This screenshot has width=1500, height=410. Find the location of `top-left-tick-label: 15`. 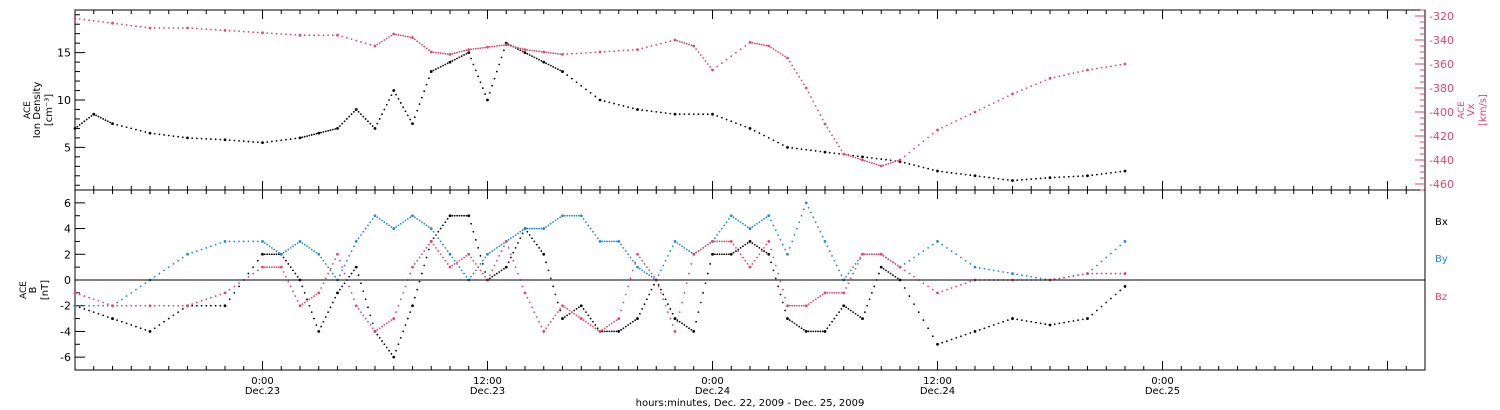

top-left-tick-label: 15 is located at coordinates (64, 53).